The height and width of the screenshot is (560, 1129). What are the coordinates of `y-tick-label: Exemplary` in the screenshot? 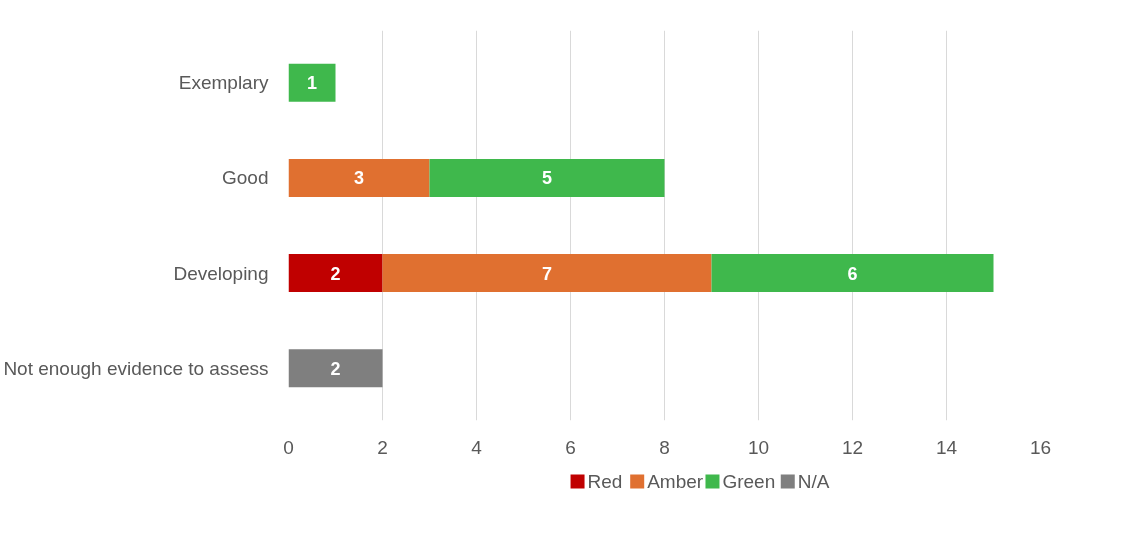 It's located at (223, 83).